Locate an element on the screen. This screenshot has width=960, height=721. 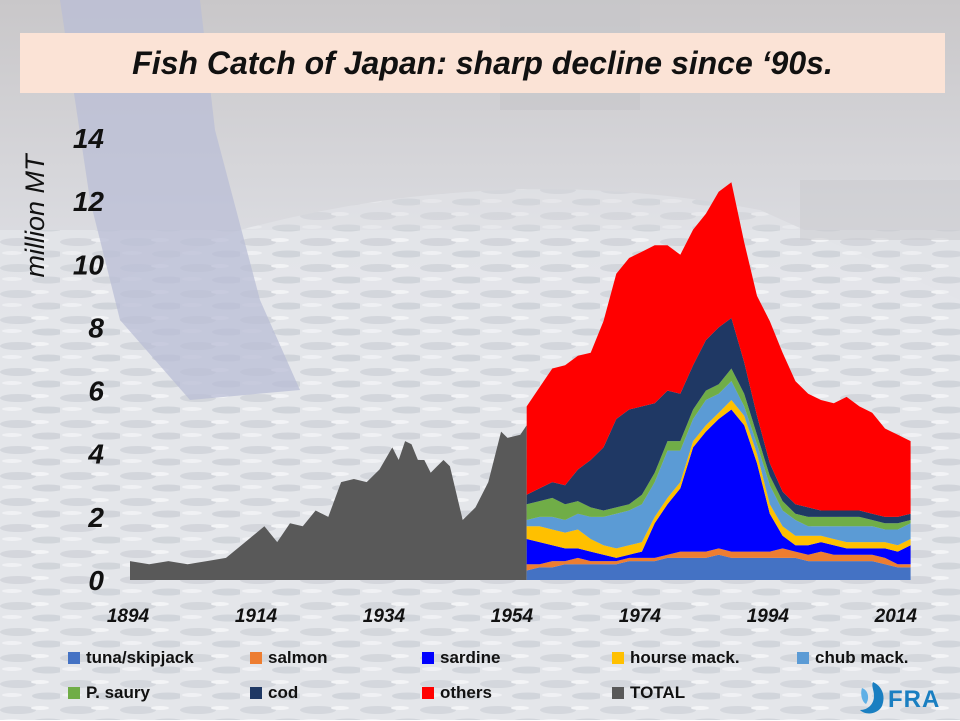
y-tick-label: 12 is located at coordinates (89, 201).